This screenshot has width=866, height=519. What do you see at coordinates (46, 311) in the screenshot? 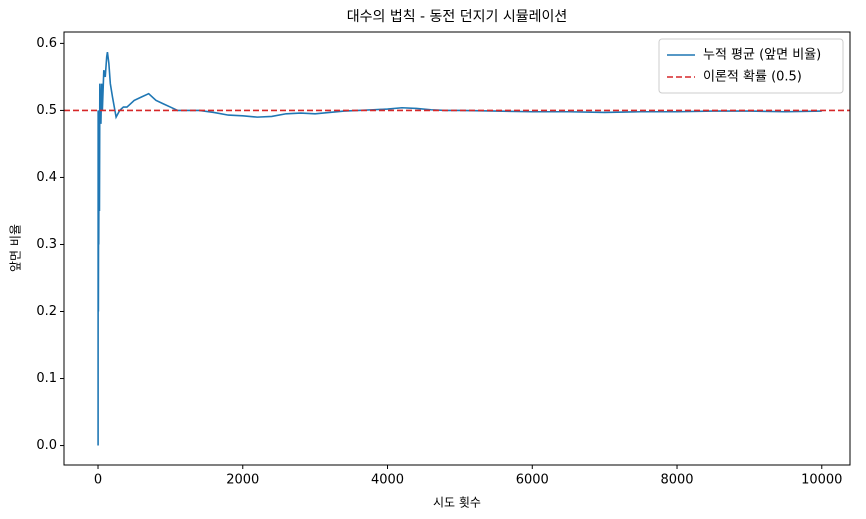
I see `y-tick-label: 0.2` at bounding box center [46, 311].